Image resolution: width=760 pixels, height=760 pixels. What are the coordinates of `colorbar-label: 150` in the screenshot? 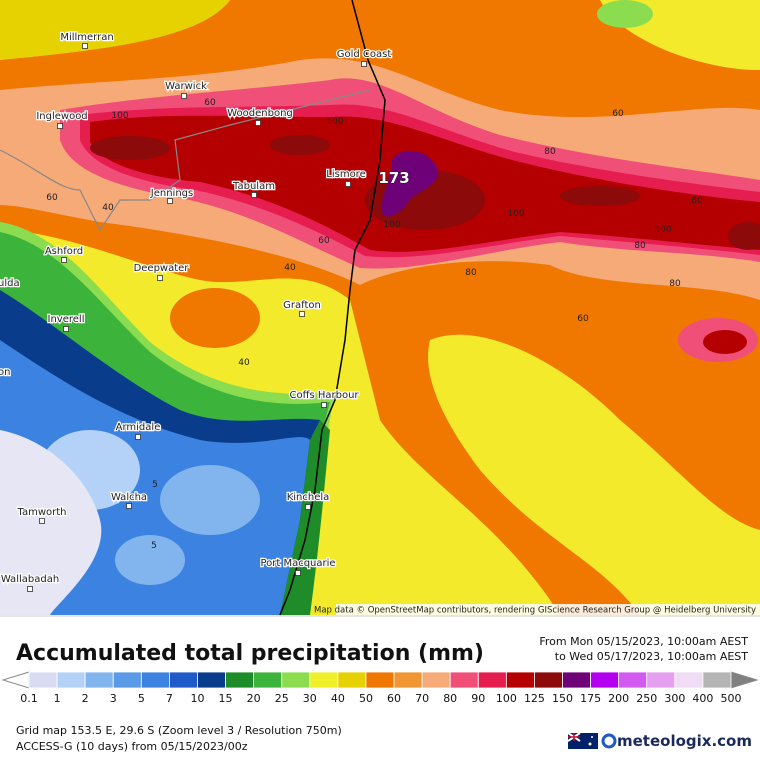 It's located at (562, 698).